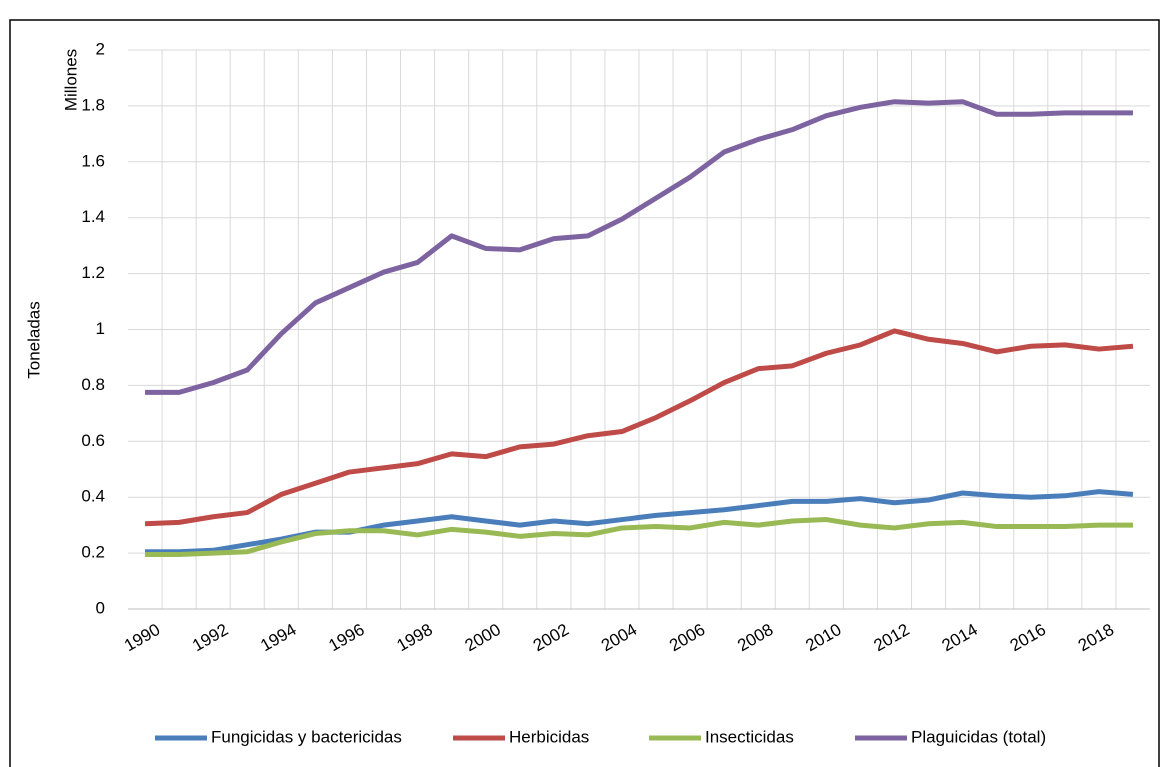 The height and width of the screenshot is (767, 1166). Describe the element at coordinates (93, 496) in the screenshot. I see `y-tick-label: 0.4` at that location.